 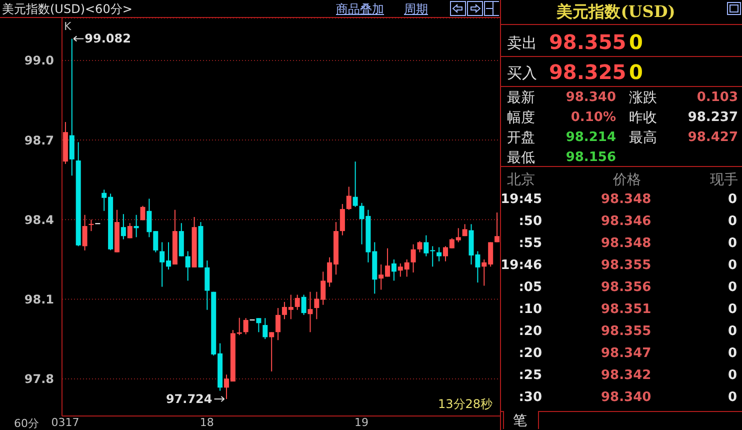 I want to click on text: 98.214, so click(x=591, y=137).